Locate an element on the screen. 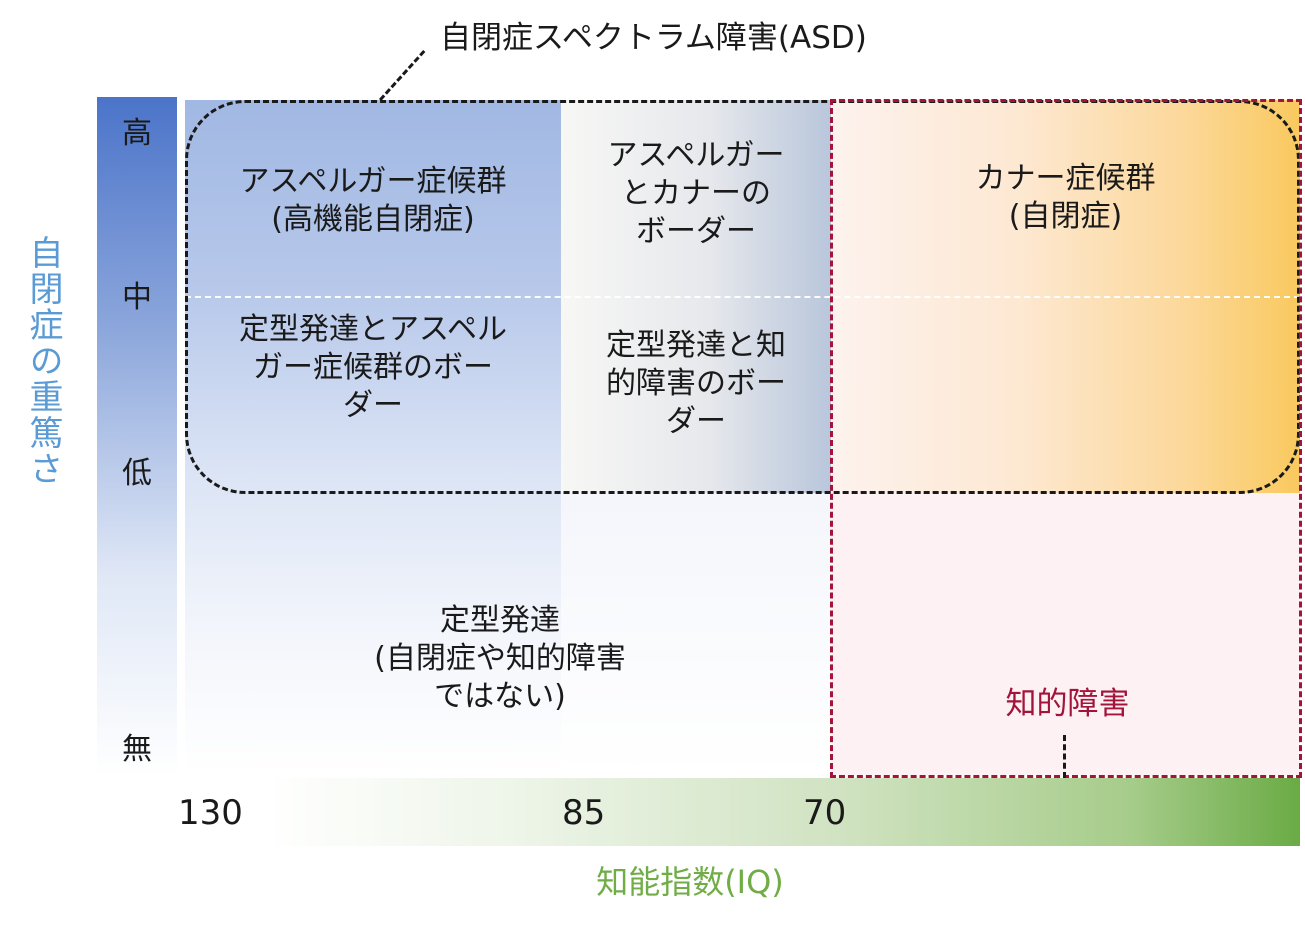 Image resolution: width=1305 pixels, height=927 pixels. asd-leader-line is located at coordinates (403, 76).